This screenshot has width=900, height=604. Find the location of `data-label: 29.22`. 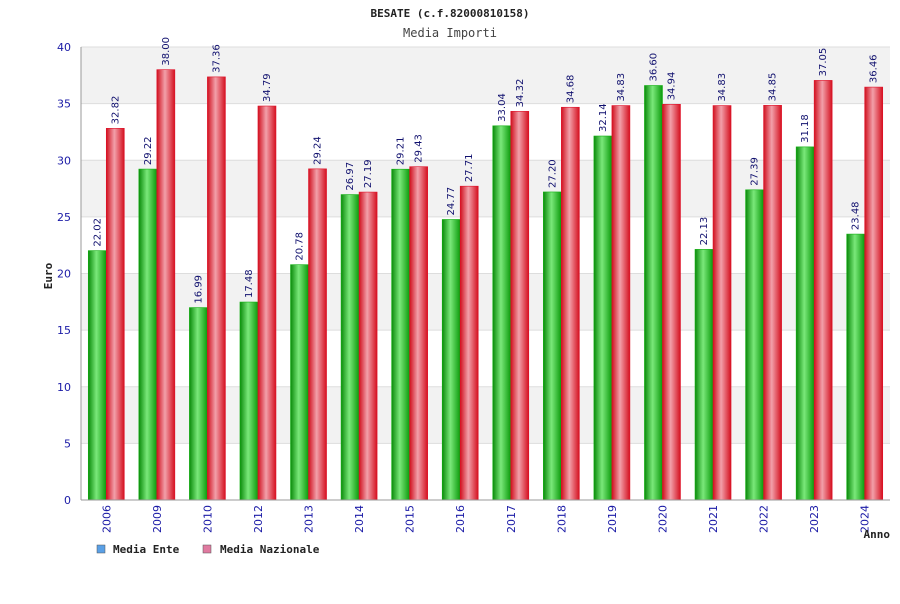

data-label: 29.22 is located at coordinates (148, 150).